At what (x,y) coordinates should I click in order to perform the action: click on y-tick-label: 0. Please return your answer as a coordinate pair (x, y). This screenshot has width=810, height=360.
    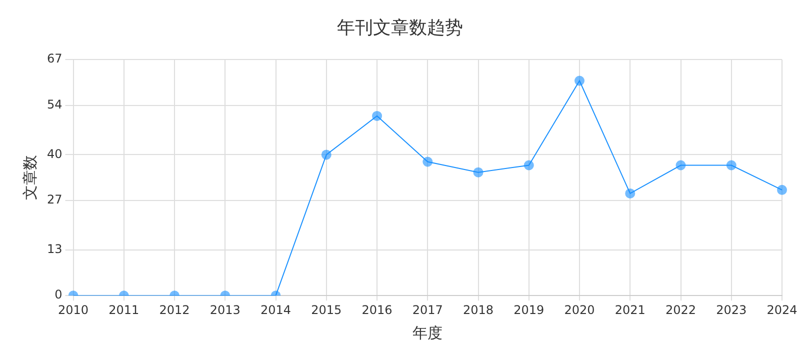
    Looking at the image, I should click on (58, 295).